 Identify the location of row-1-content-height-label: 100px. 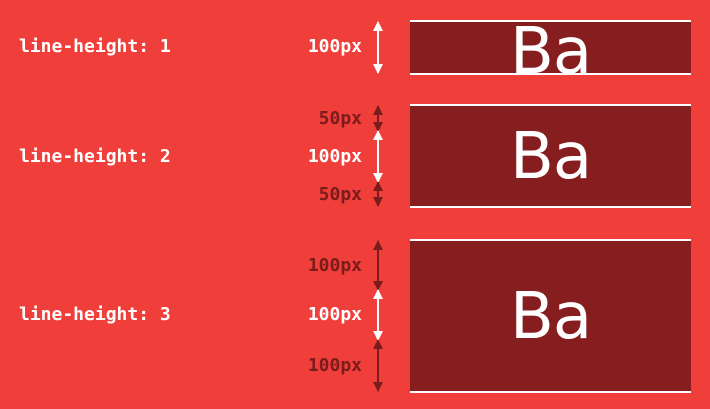
(334, 46).